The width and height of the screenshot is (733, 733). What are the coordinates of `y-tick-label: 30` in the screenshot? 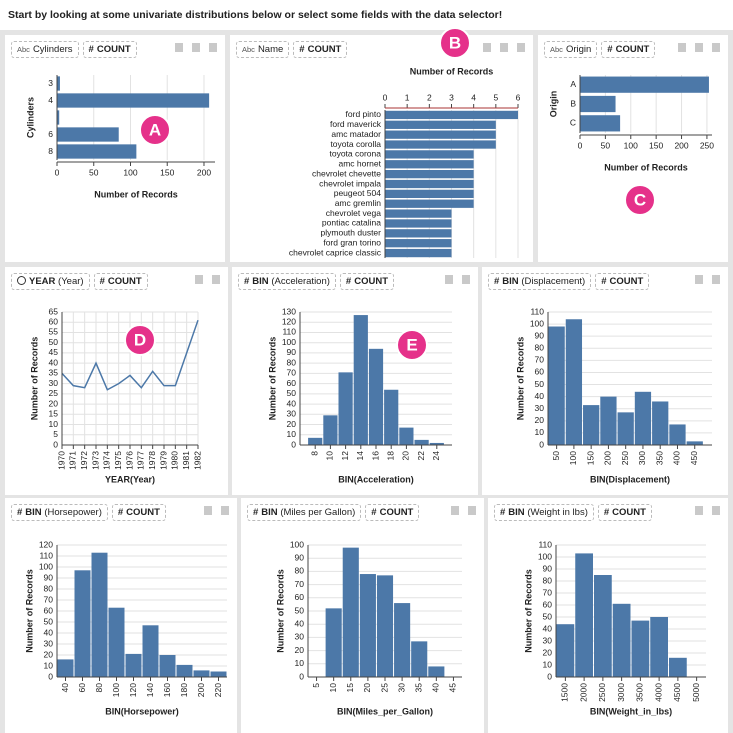 It's located at (49, 643).